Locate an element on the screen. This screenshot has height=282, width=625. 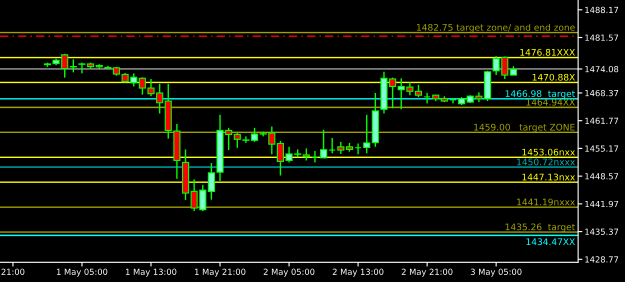
ref-line-label: 1482.75 target zone/ and end zone is located at coordinates (495, 28).